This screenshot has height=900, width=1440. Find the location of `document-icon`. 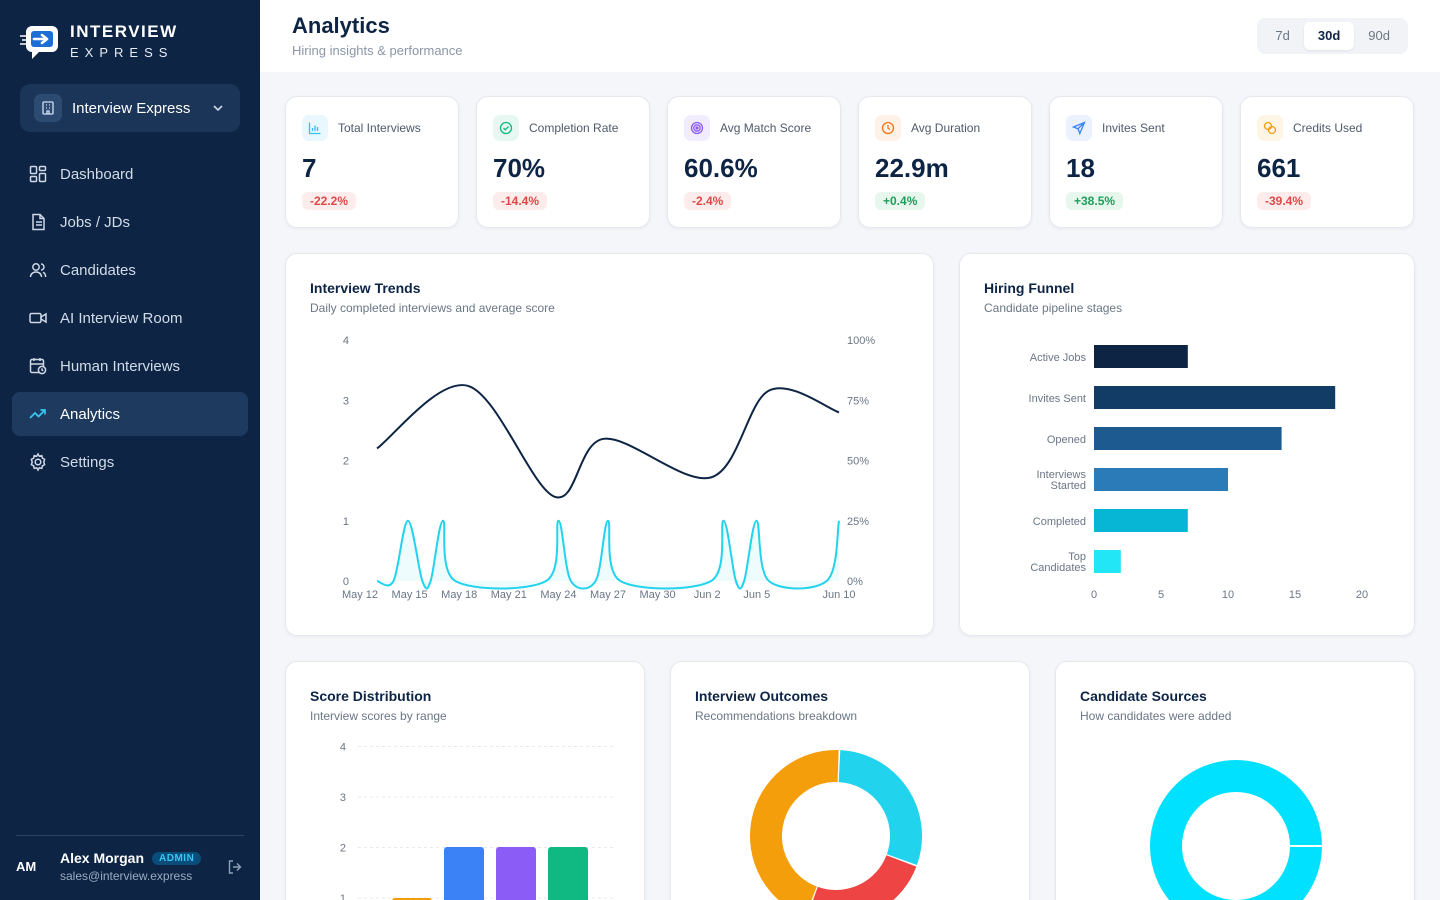

document-icon is located at coordinates (38, 222).